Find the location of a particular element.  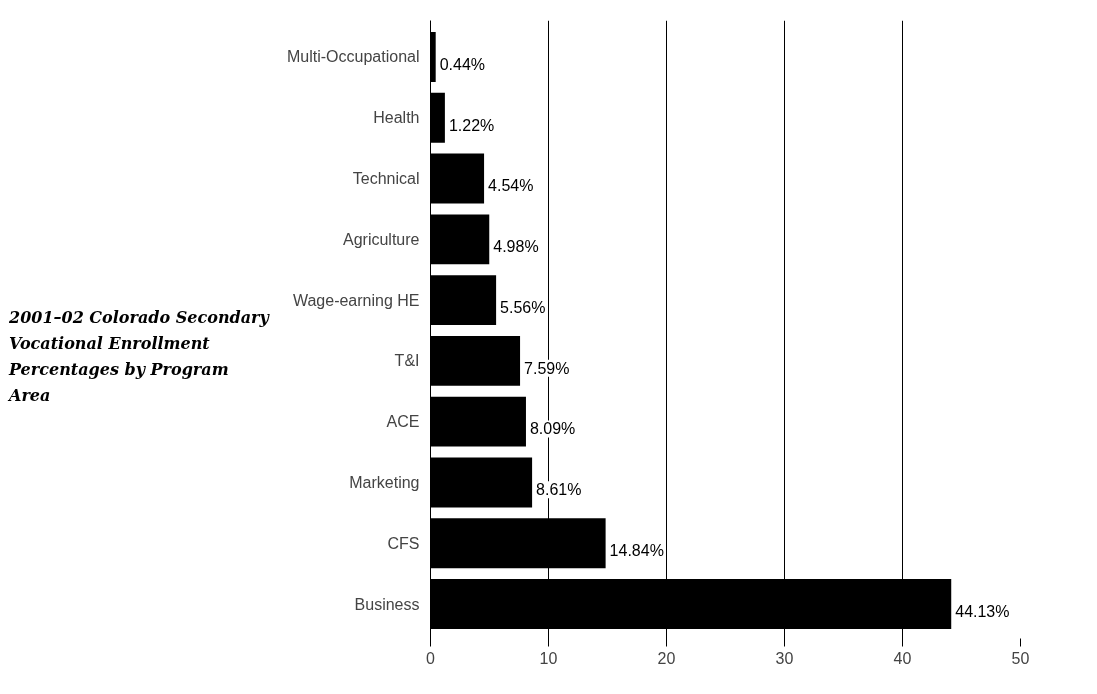

x-tick-label: 20 is located at coordinates (666, 658).